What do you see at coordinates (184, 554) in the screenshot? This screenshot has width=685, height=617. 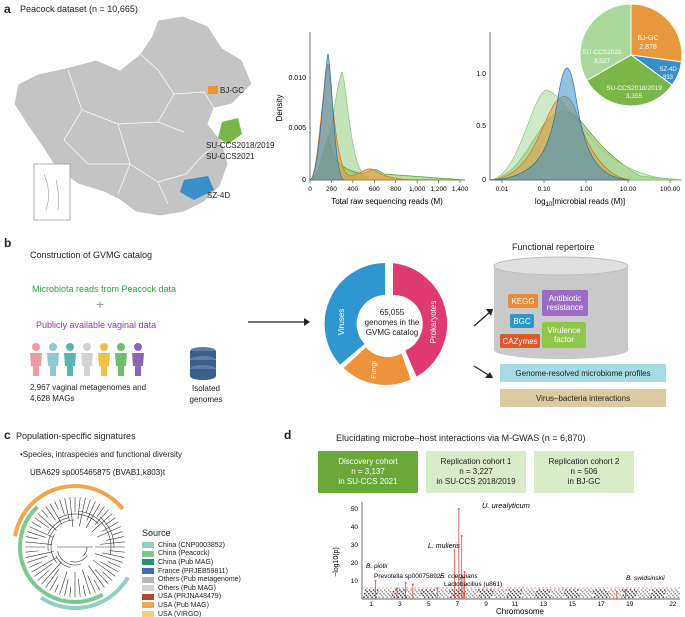 I see `legend-label: China (Peacock)` at bounding box center [184, 554].